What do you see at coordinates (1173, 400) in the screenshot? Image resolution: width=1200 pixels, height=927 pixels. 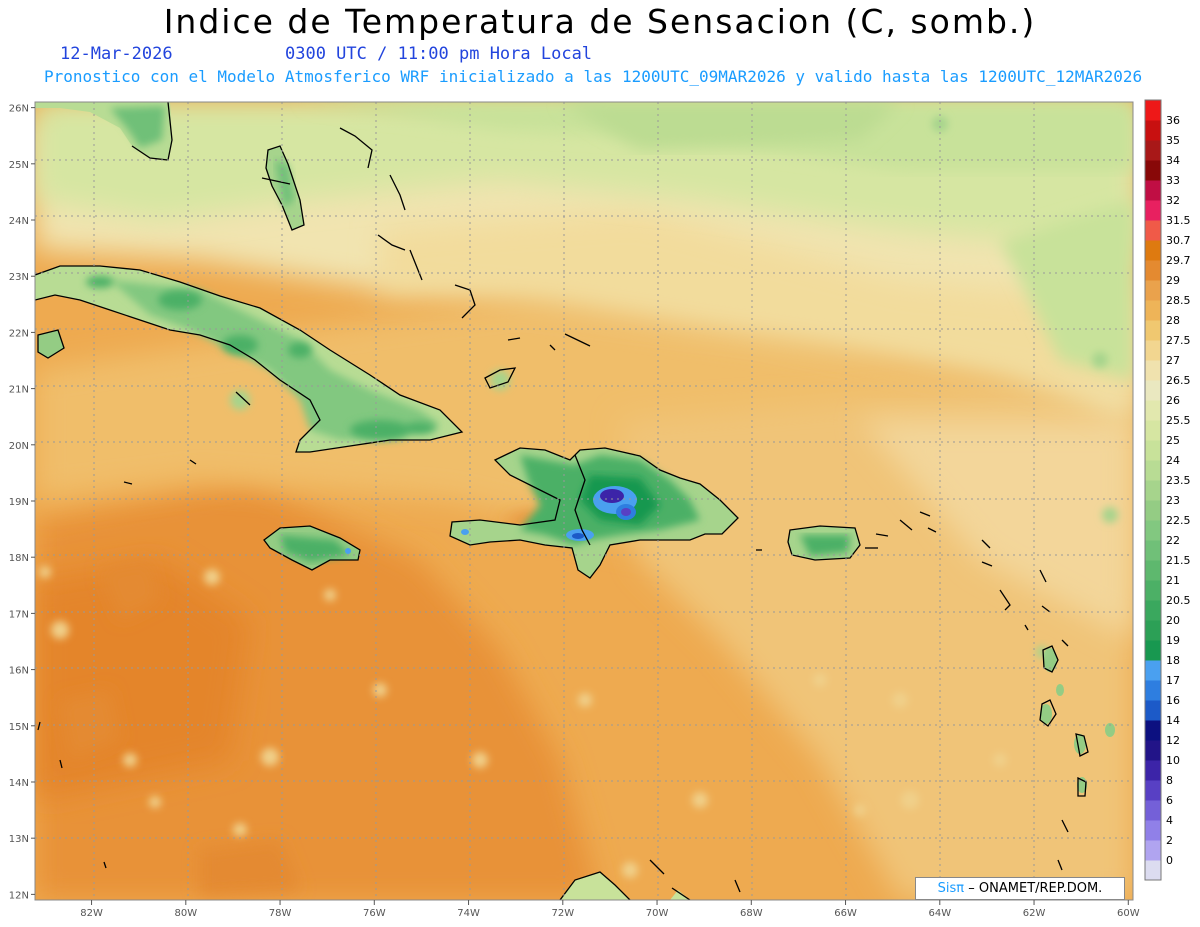 I see `colorbar-label: 26` at bounding box center [1173, 400].